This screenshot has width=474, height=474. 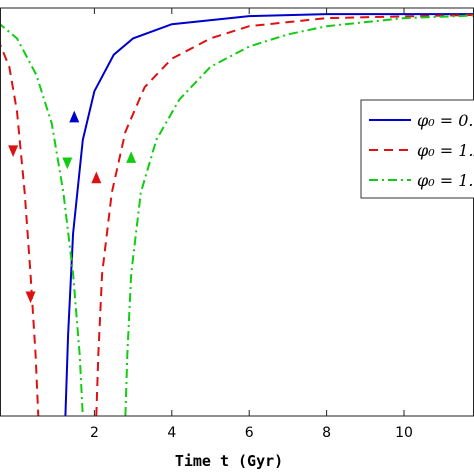 I want to click on arrow-icon-blue-up, so click(x=74, y=116).